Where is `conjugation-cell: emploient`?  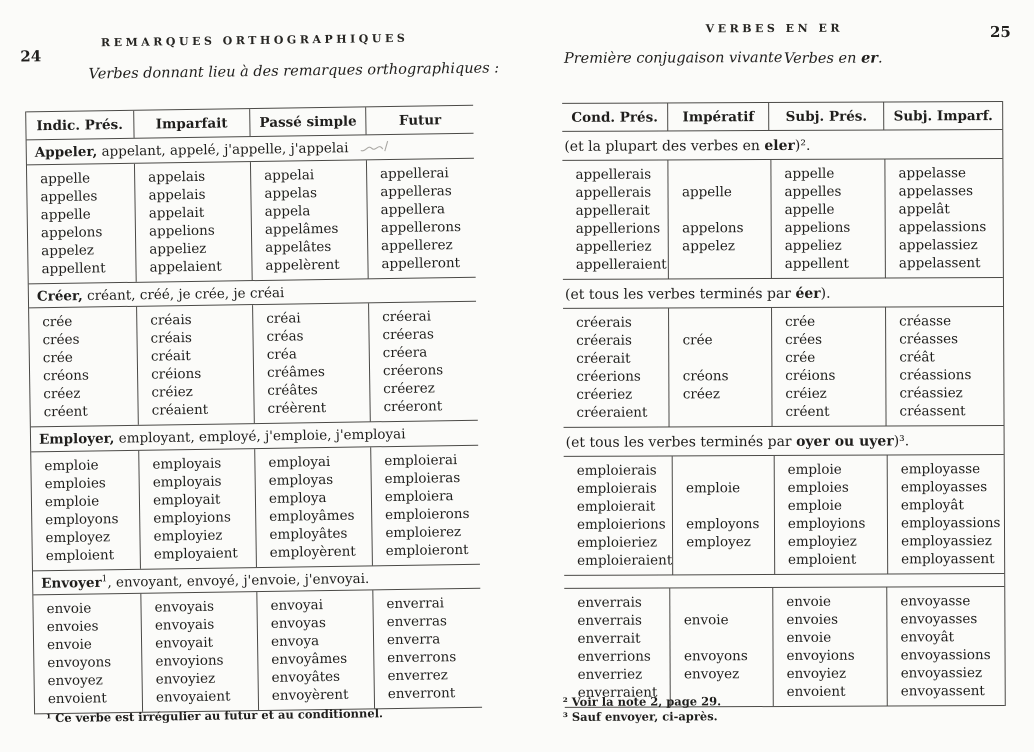
conjugation-cell: emploient is located at coordinates (80, 555).